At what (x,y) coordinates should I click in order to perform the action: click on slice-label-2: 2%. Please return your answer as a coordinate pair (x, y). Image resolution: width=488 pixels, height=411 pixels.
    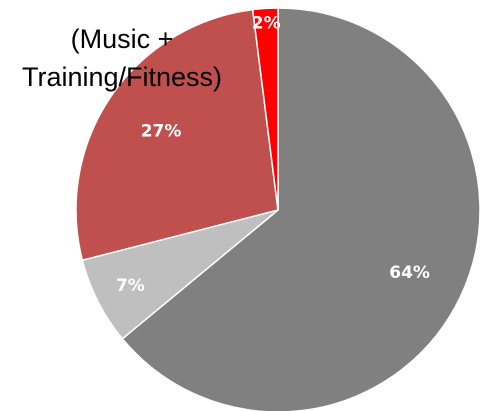
    Looking at the image, I should click on (266, 24).